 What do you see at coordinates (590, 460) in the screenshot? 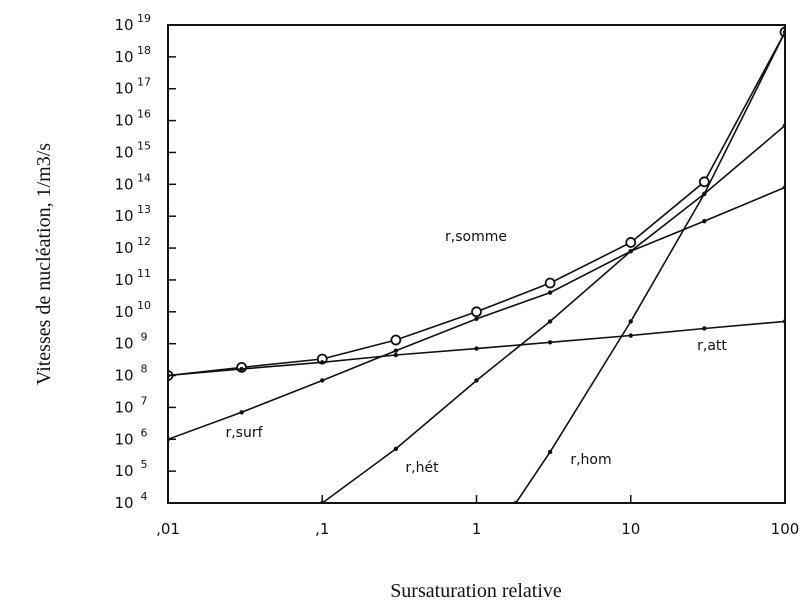
I see `curve-label: r,hom` at bounding box center [590, 460].